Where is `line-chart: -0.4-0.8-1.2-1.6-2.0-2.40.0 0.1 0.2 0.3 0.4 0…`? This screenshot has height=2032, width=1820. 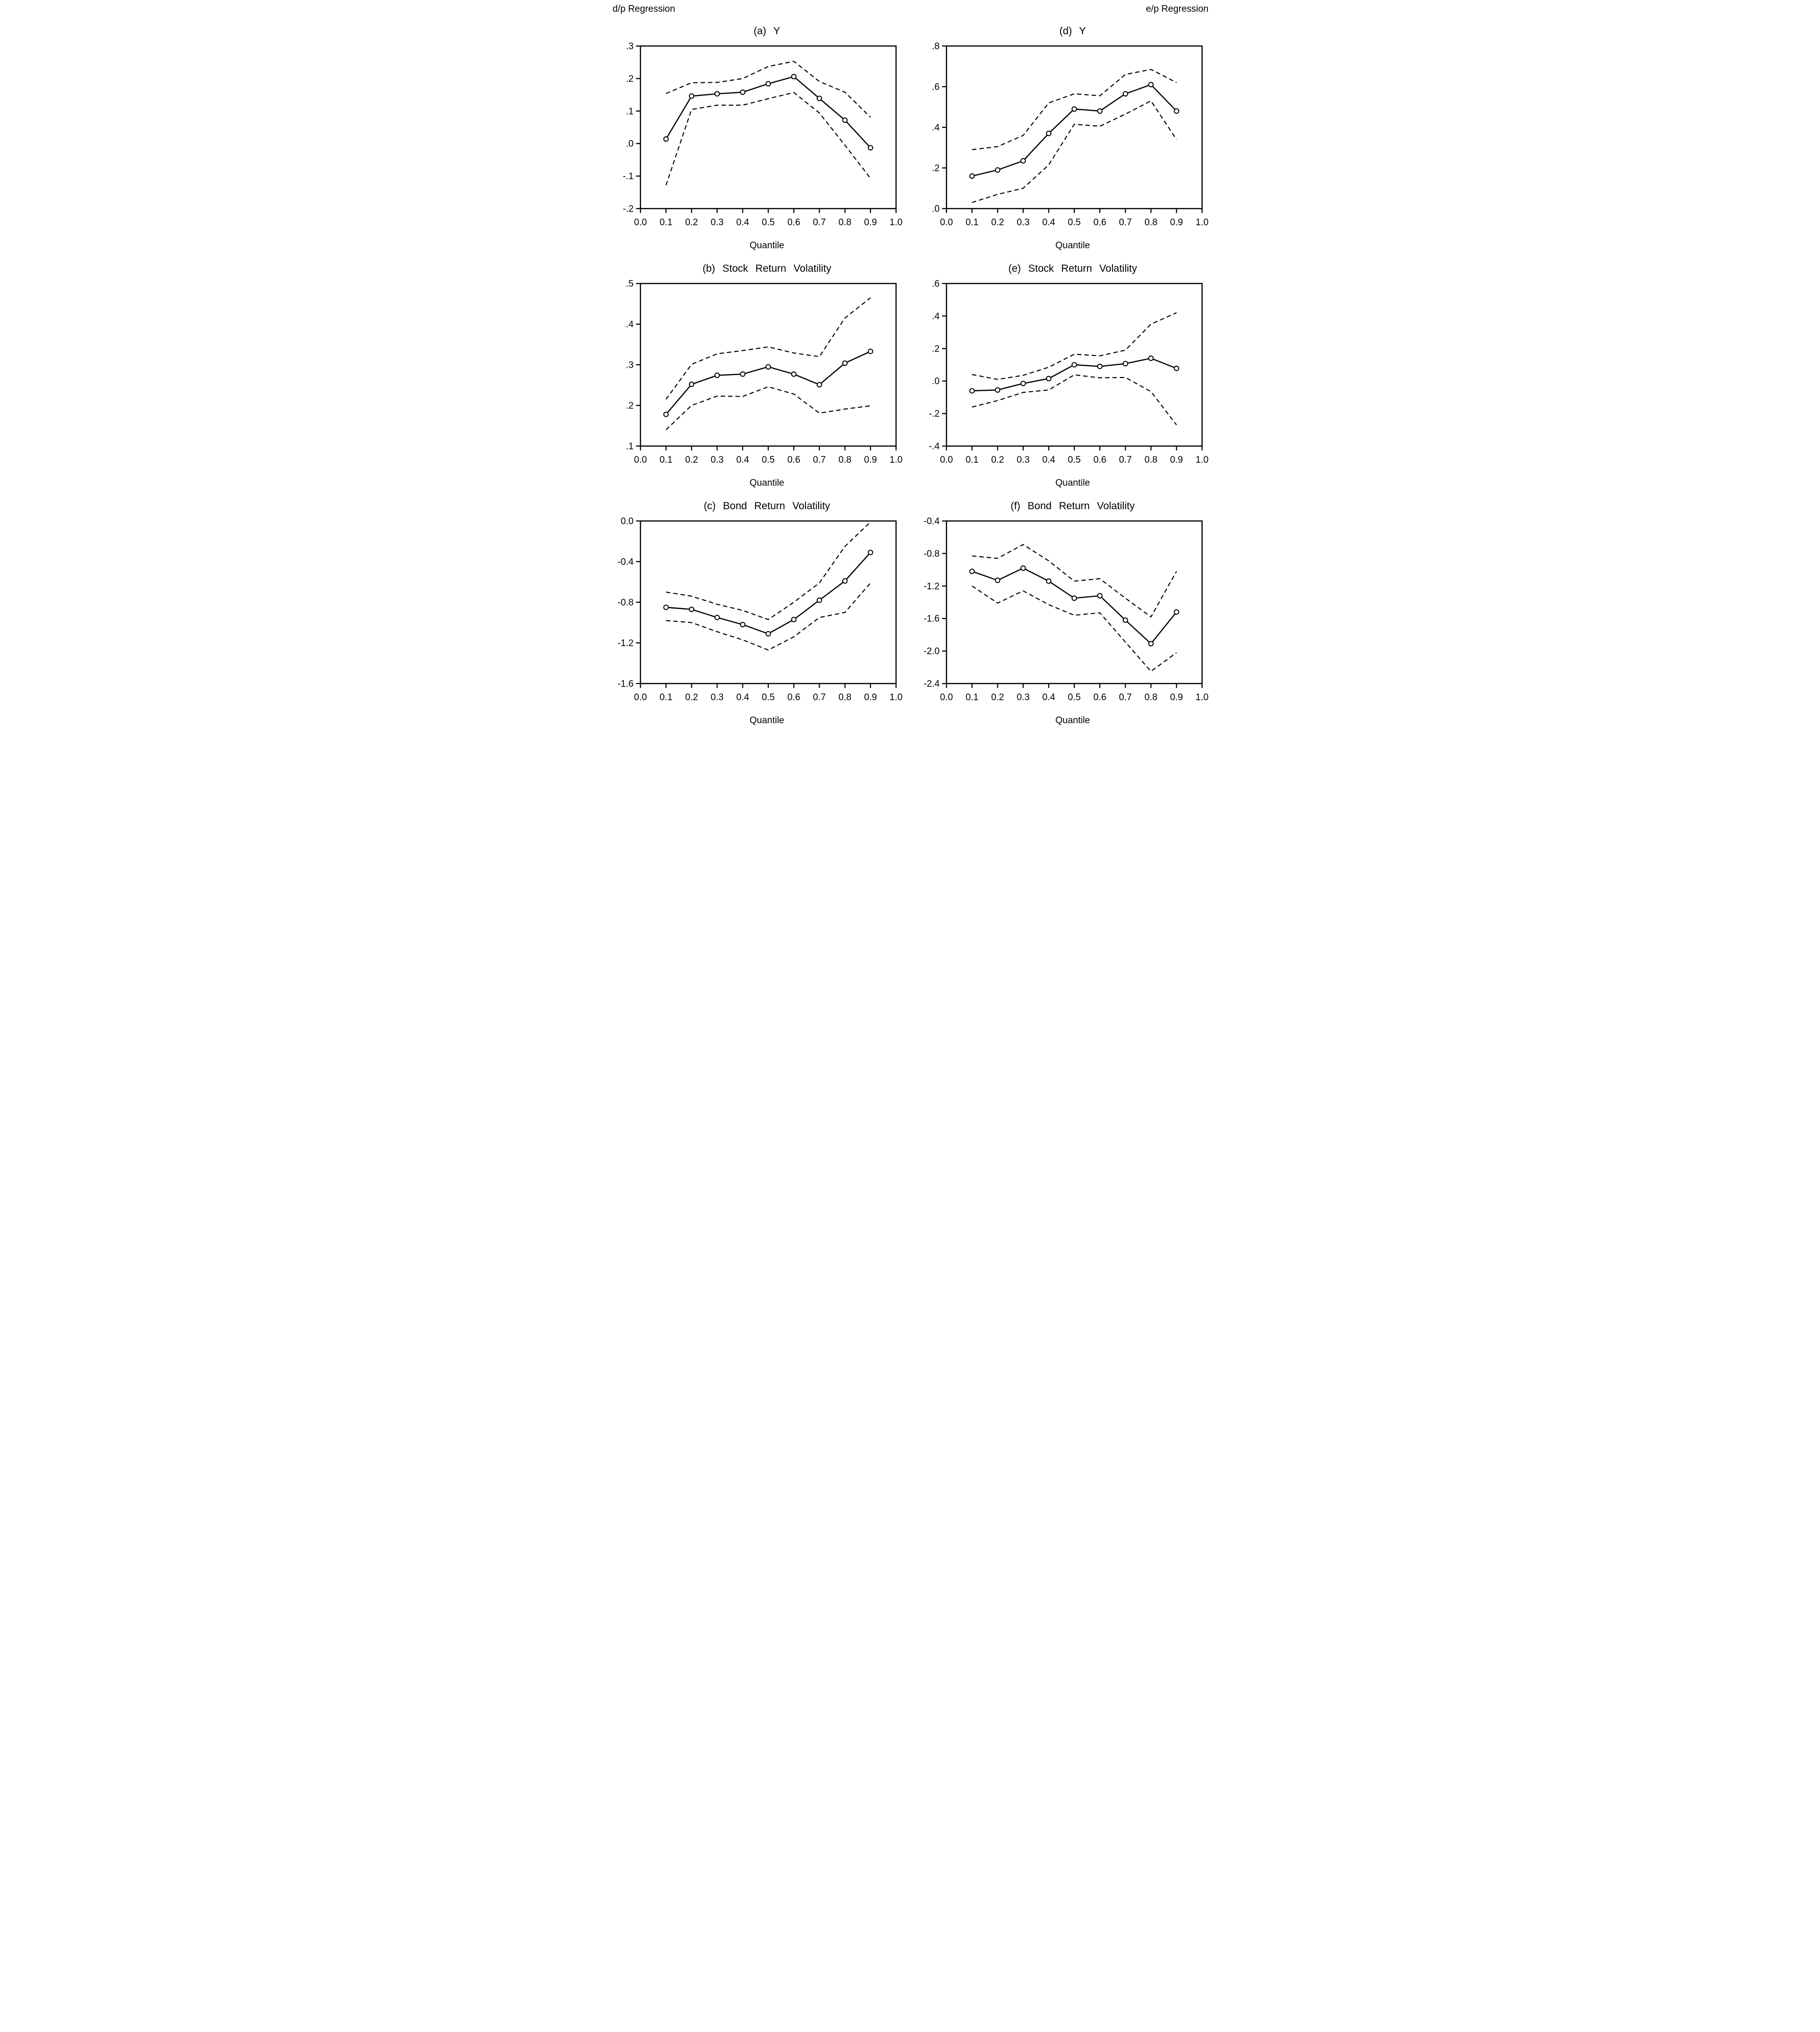
line-chart: -0.4-0.8-1.2-1.6-2.0-2.40.0 0.1 0.2 0.3 0.4 0… is located at coordinates (1065, 610).